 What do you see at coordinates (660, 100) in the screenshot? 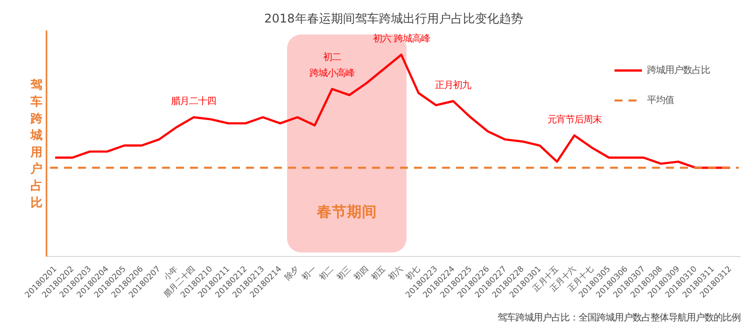
I see `legend-label: 平均值` at bounding box center [660, 100].